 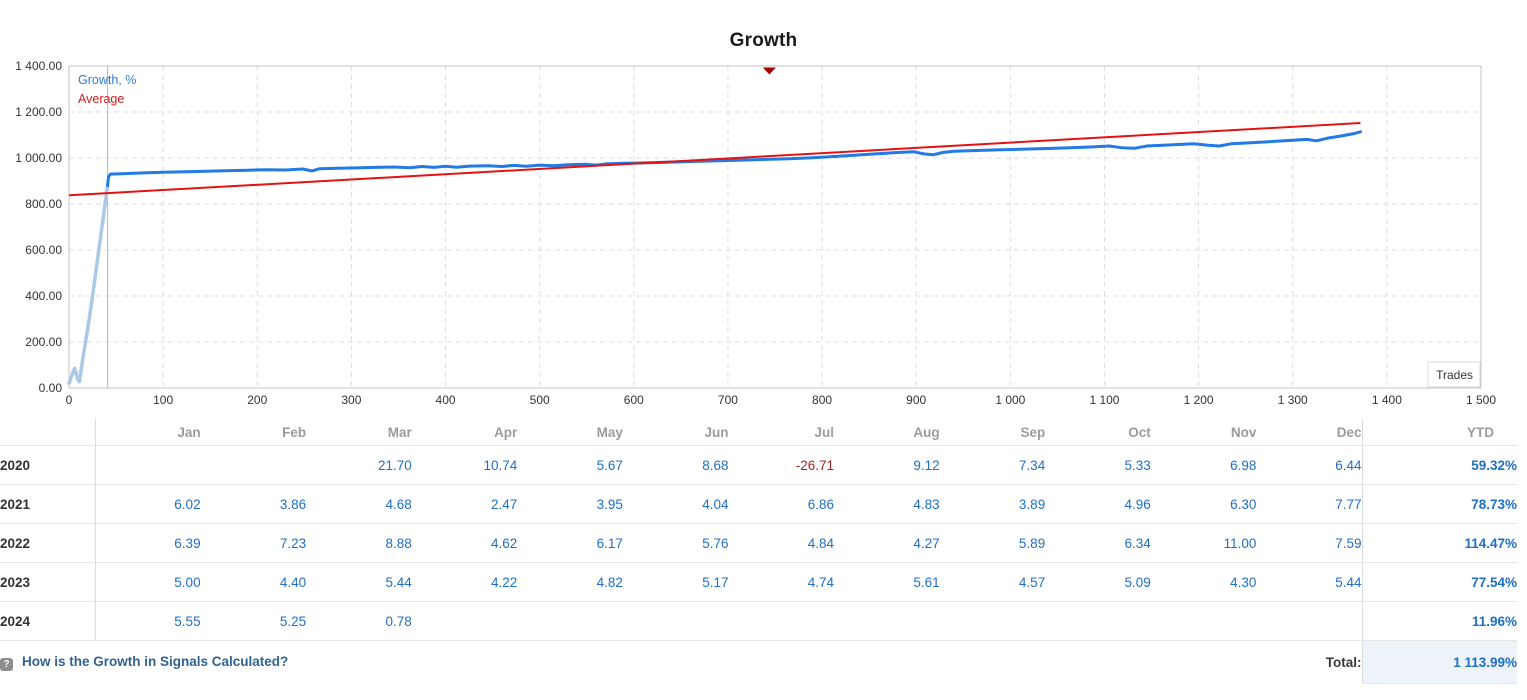 What do you see at coordinates (887, 465) in the screenshot?
I see `month-value: 9.12` at bounding box center [887, 465].